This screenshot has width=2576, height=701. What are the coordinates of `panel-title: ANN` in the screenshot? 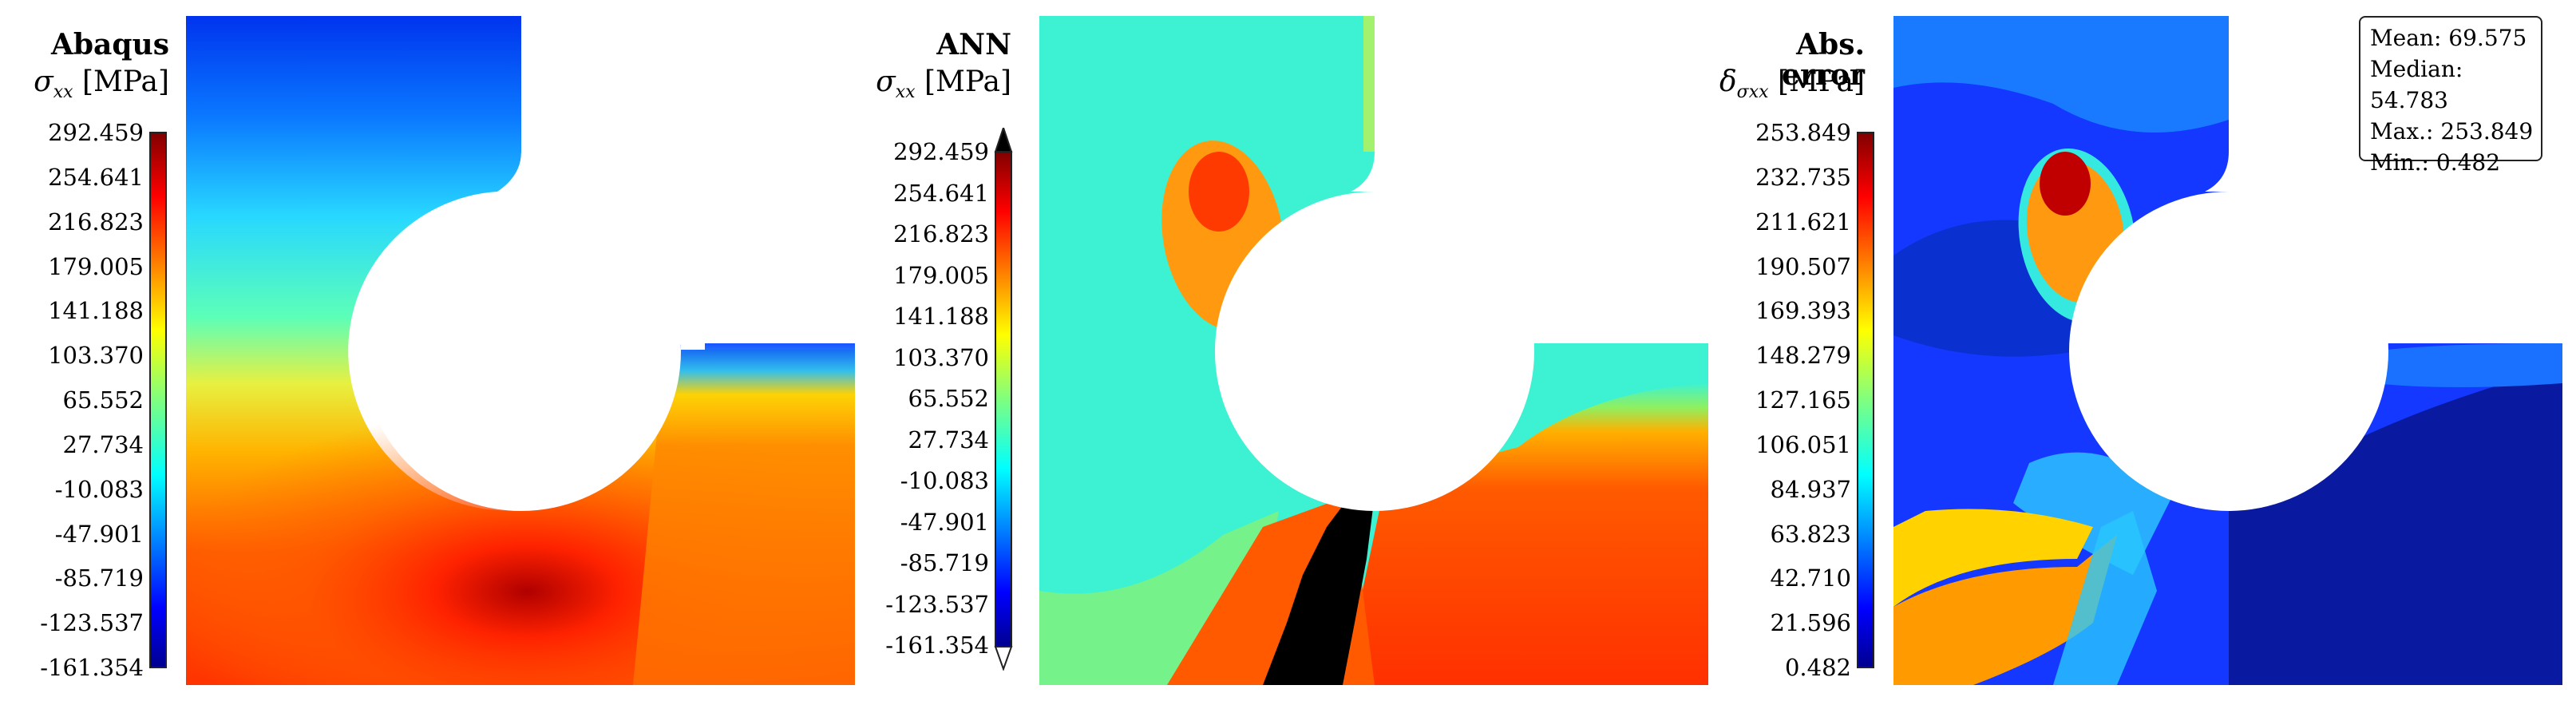 It's located at (974, 45).